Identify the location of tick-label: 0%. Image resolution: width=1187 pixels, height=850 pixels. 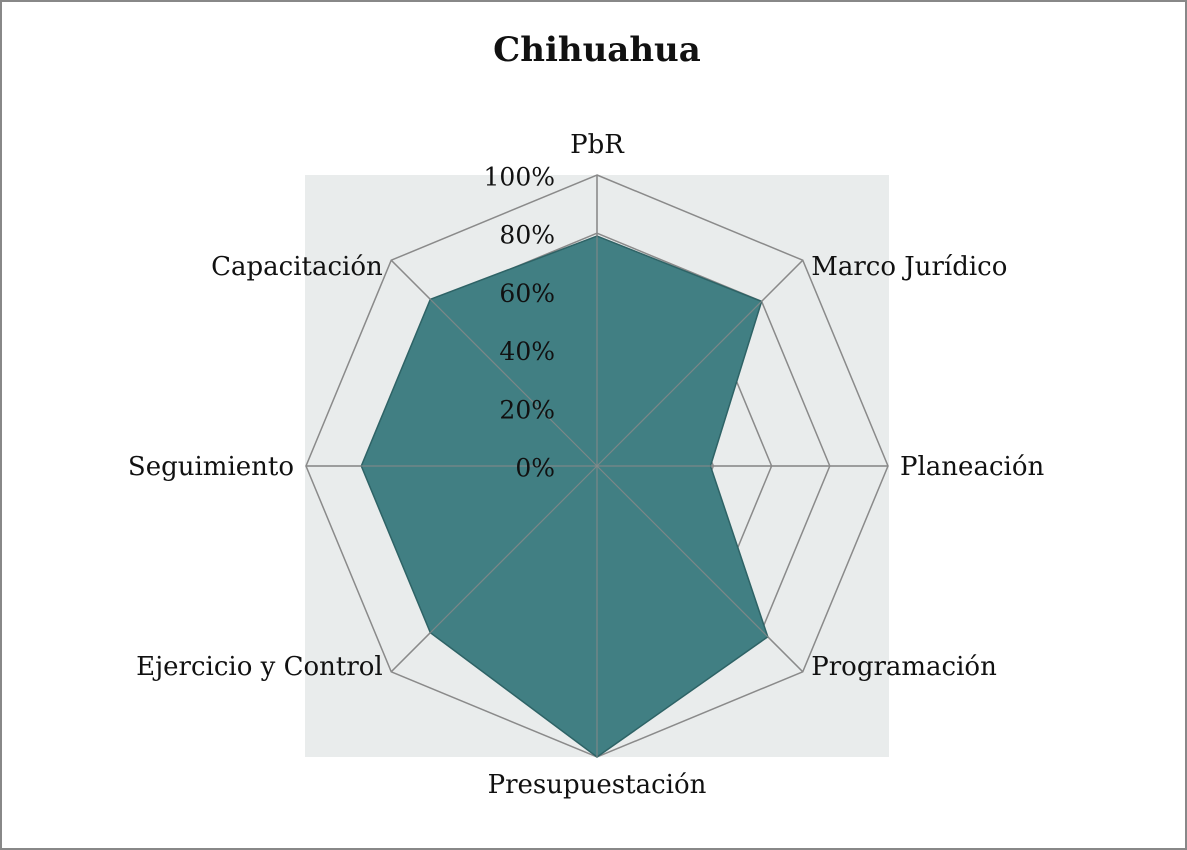
(535, 468).